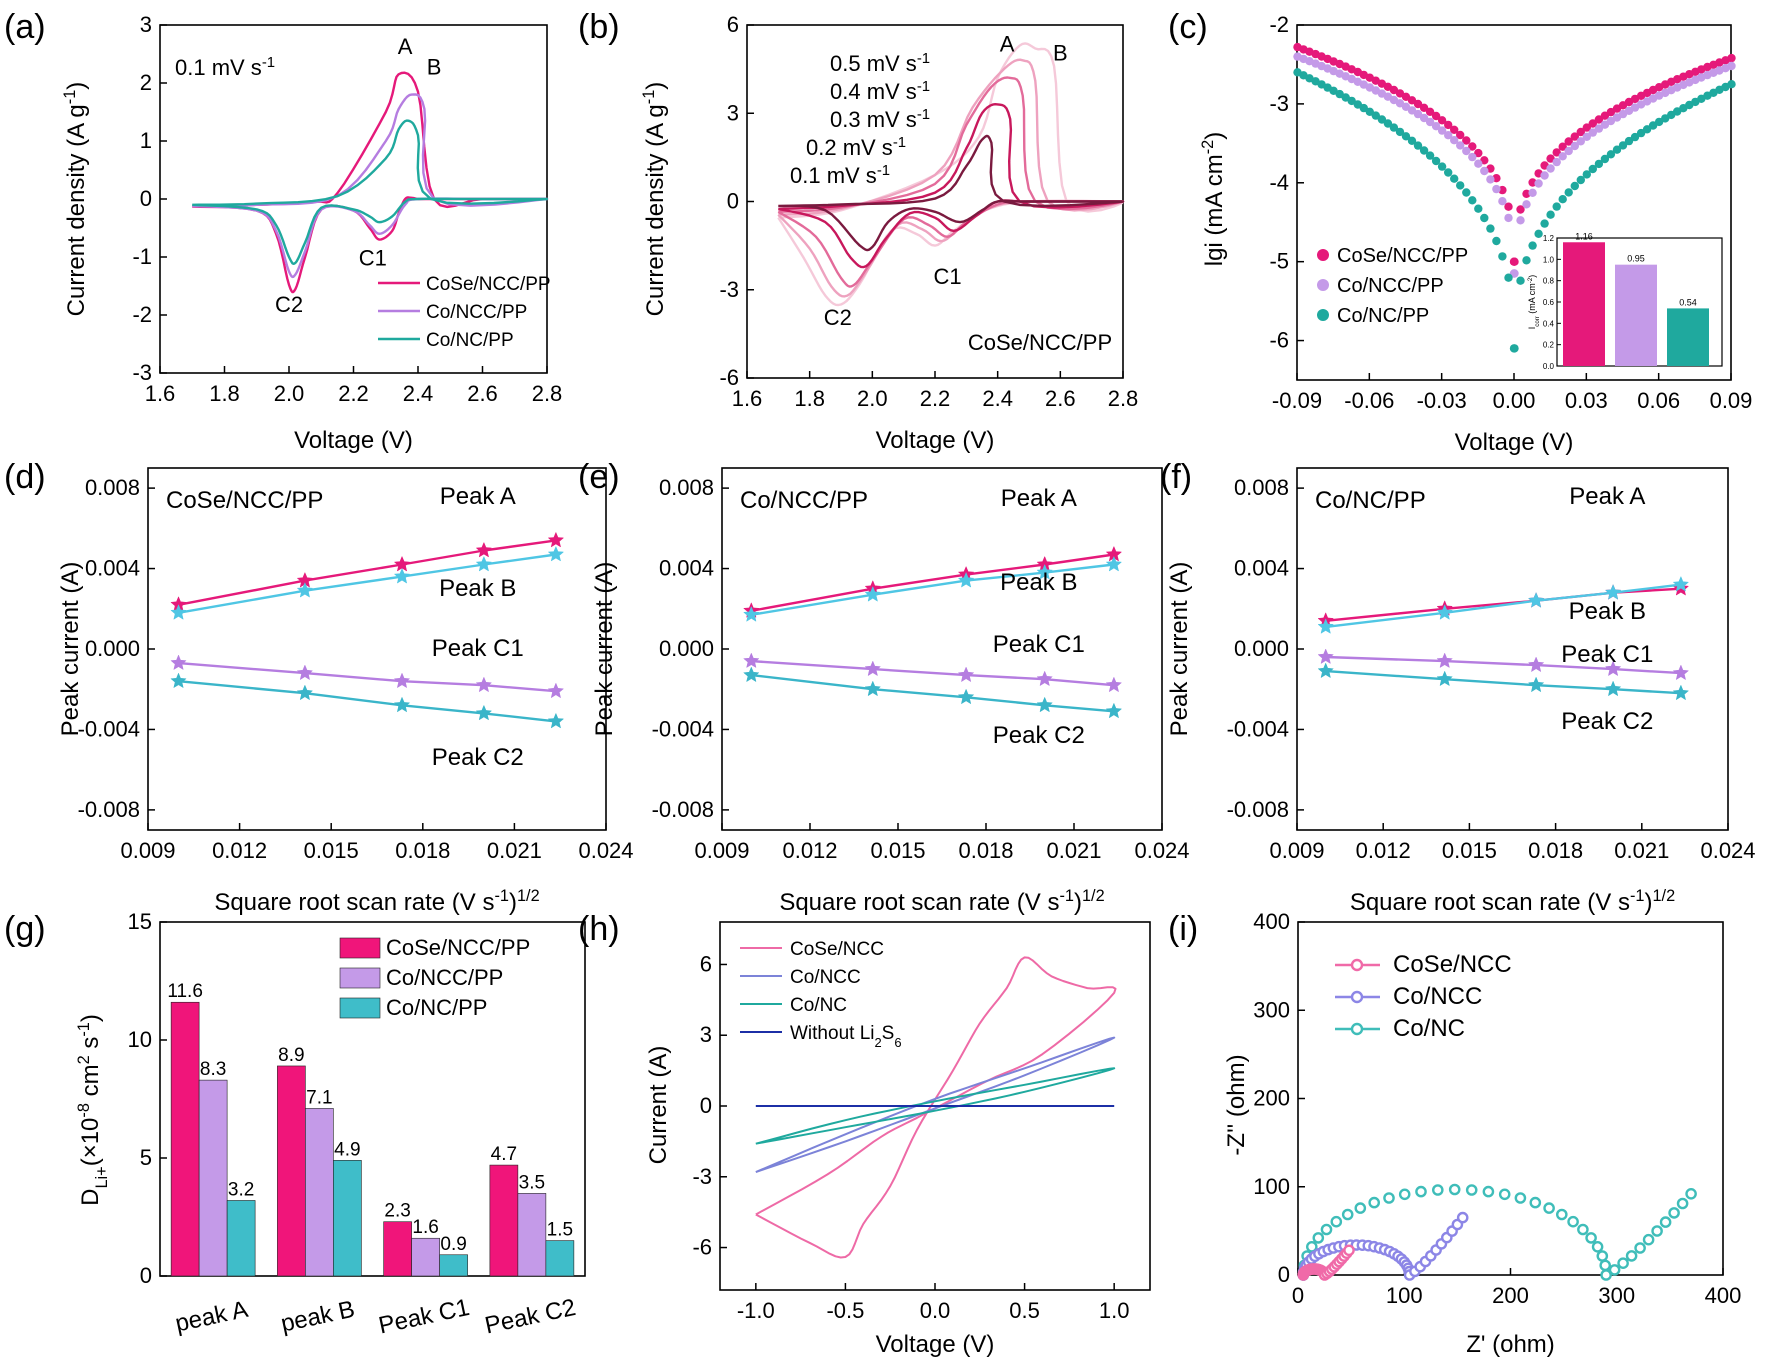 The width and height of the screenshot is (1772, 1367). What do you see at coordinates (1261, 568) in the screenshot?
I see `y-tick-label: 0.004` at bounding box center [1261, 568].